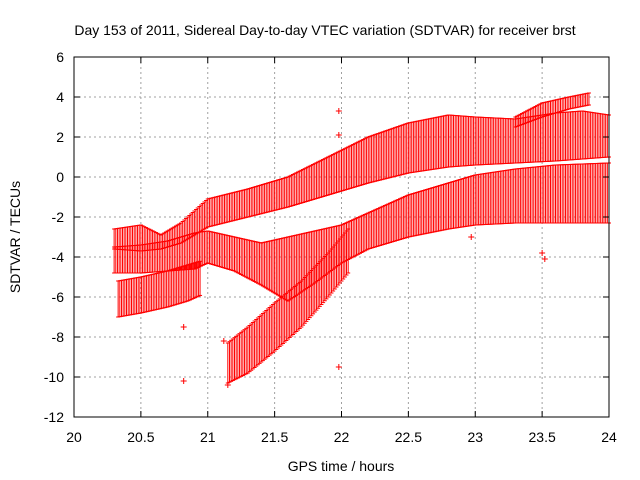  I want to click on y-tick-label: -10, so click(54, 377).